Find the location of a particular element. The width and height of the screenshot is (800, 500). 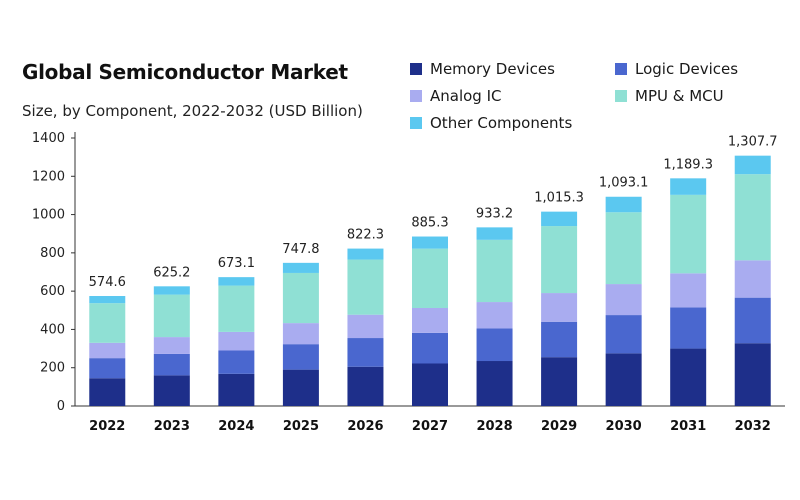

bar-segment-2022-other-components is located at coordinates (107, 300).